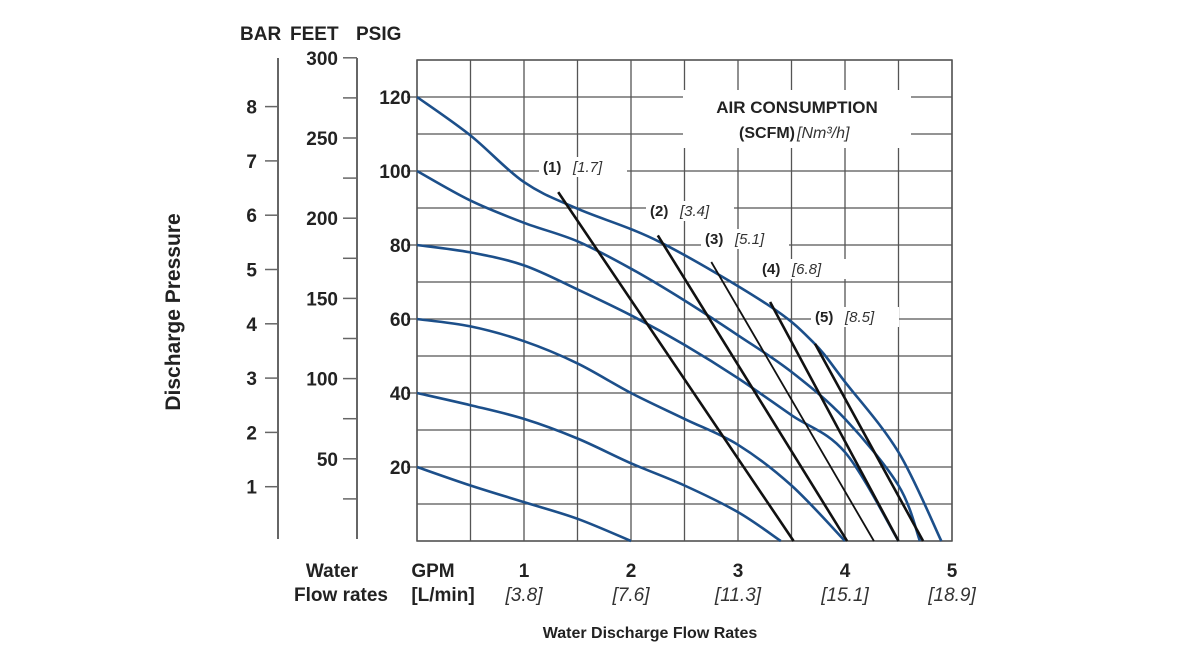 Image resolution: width=1200 pixels, height=660 pixels. I want to click on bar-tick-label: 7, so click(251, 162).